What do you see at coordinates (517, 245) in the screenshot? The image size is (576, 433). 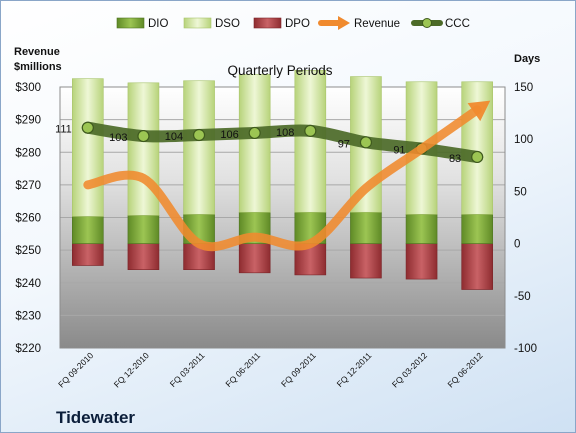 I see `right-tick-label: 0` at bounding box center [517, 245].